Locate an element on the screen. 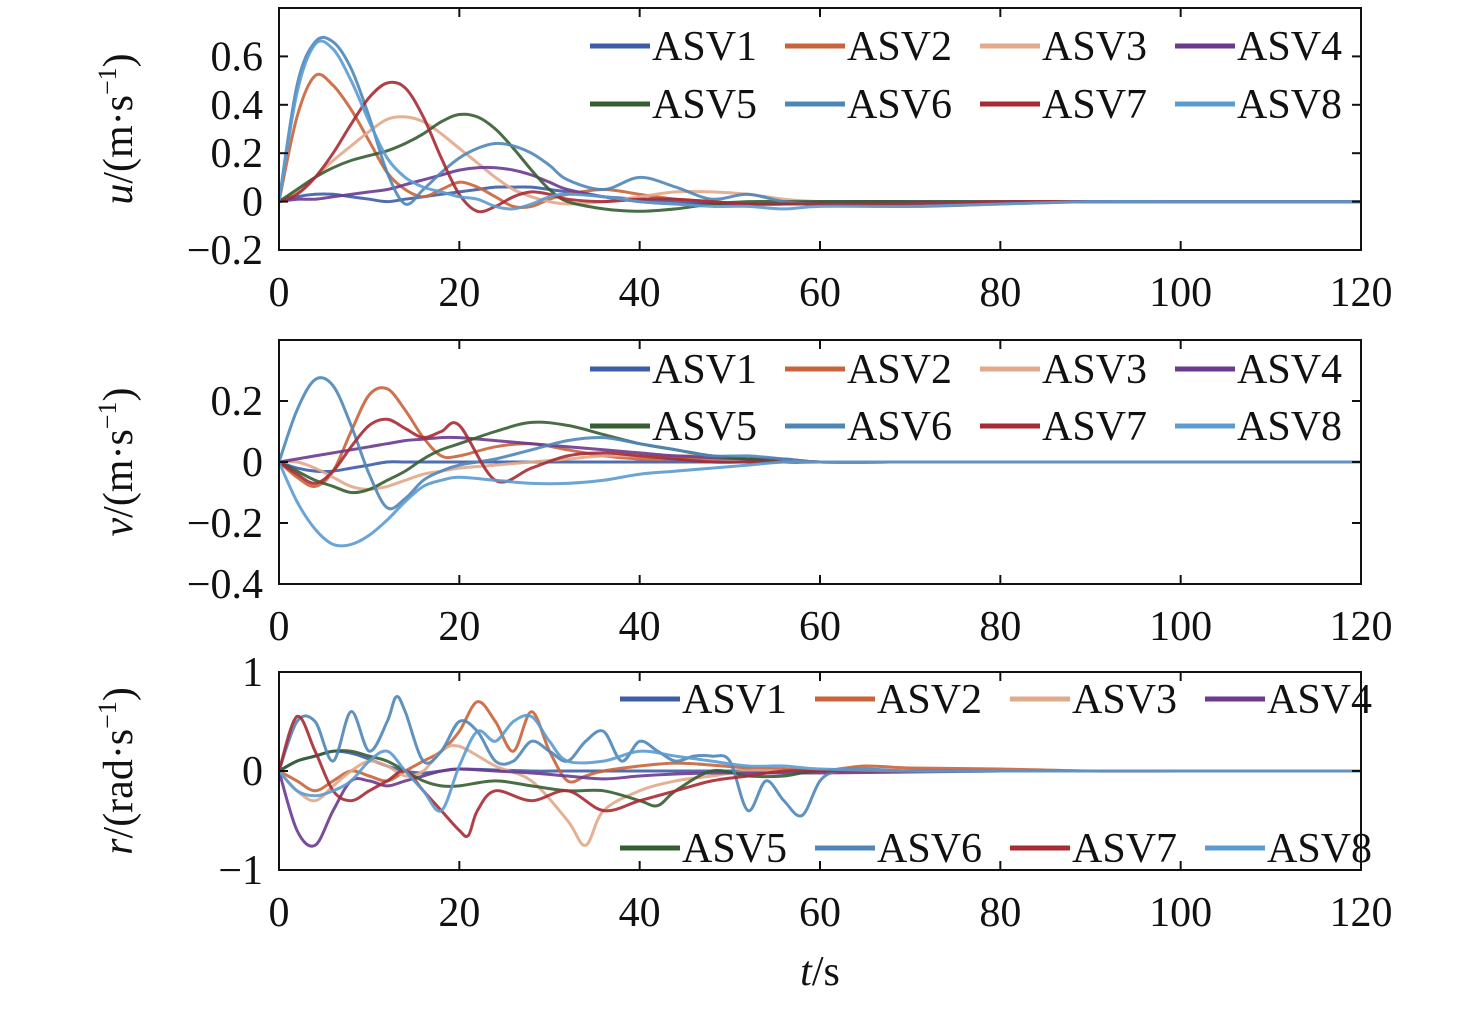  series-line-asv3 is located at coordinates (820, 795).